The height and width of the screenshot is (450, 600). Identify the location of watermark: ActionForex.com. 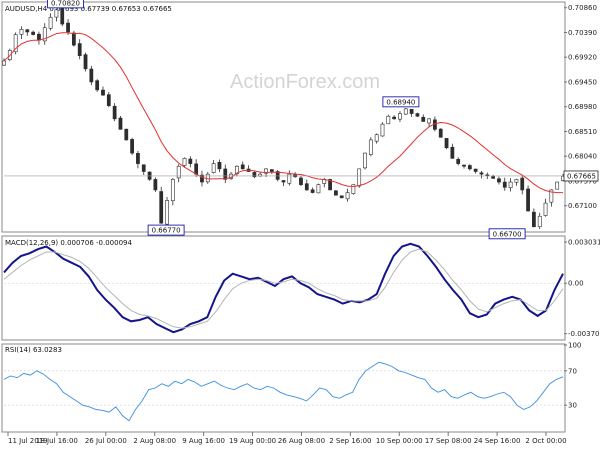
(305, 82).